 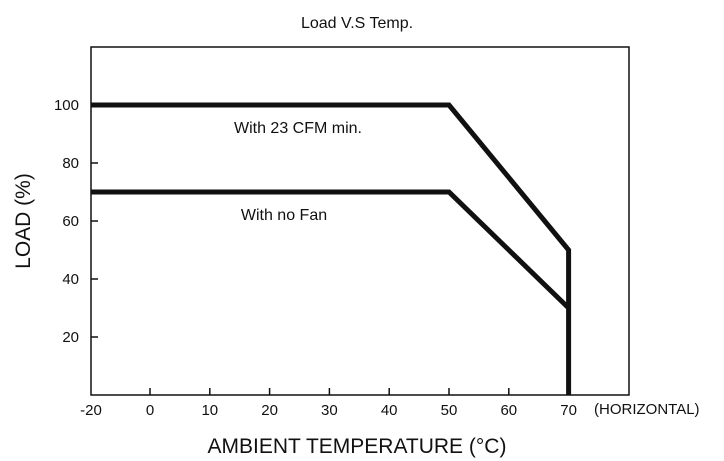 What do you see at coordinates (357, 23) in the screenshot?
I see `chart-title: Load V.S Temp.` at bounding box center [357, 23].